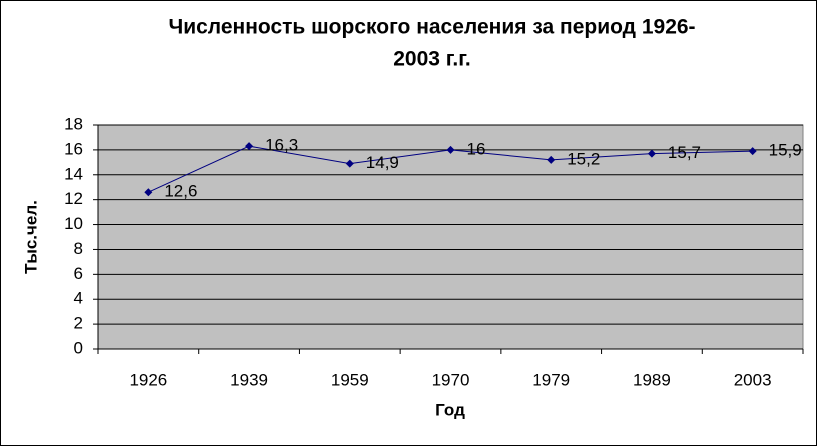 Image resolution: width=817 pixels, height=446 pixels. Describe the element at coordinates (785, 150) in the screenshot. I see `data-label: 15,9` at that location.